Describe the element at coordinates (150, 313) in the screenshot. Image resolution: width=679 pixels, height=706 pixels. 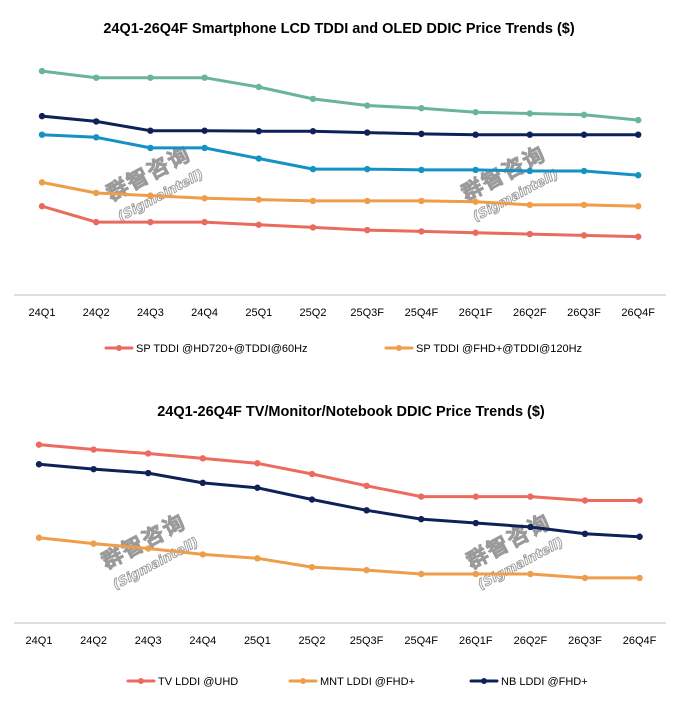
I see `chart1-x-tick-label: 24Q3` at that location.